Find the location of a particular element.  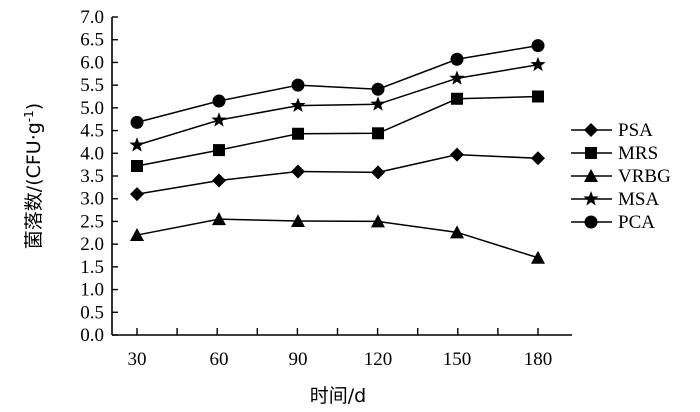

series-vrbg is located at coordinates (337, 238).